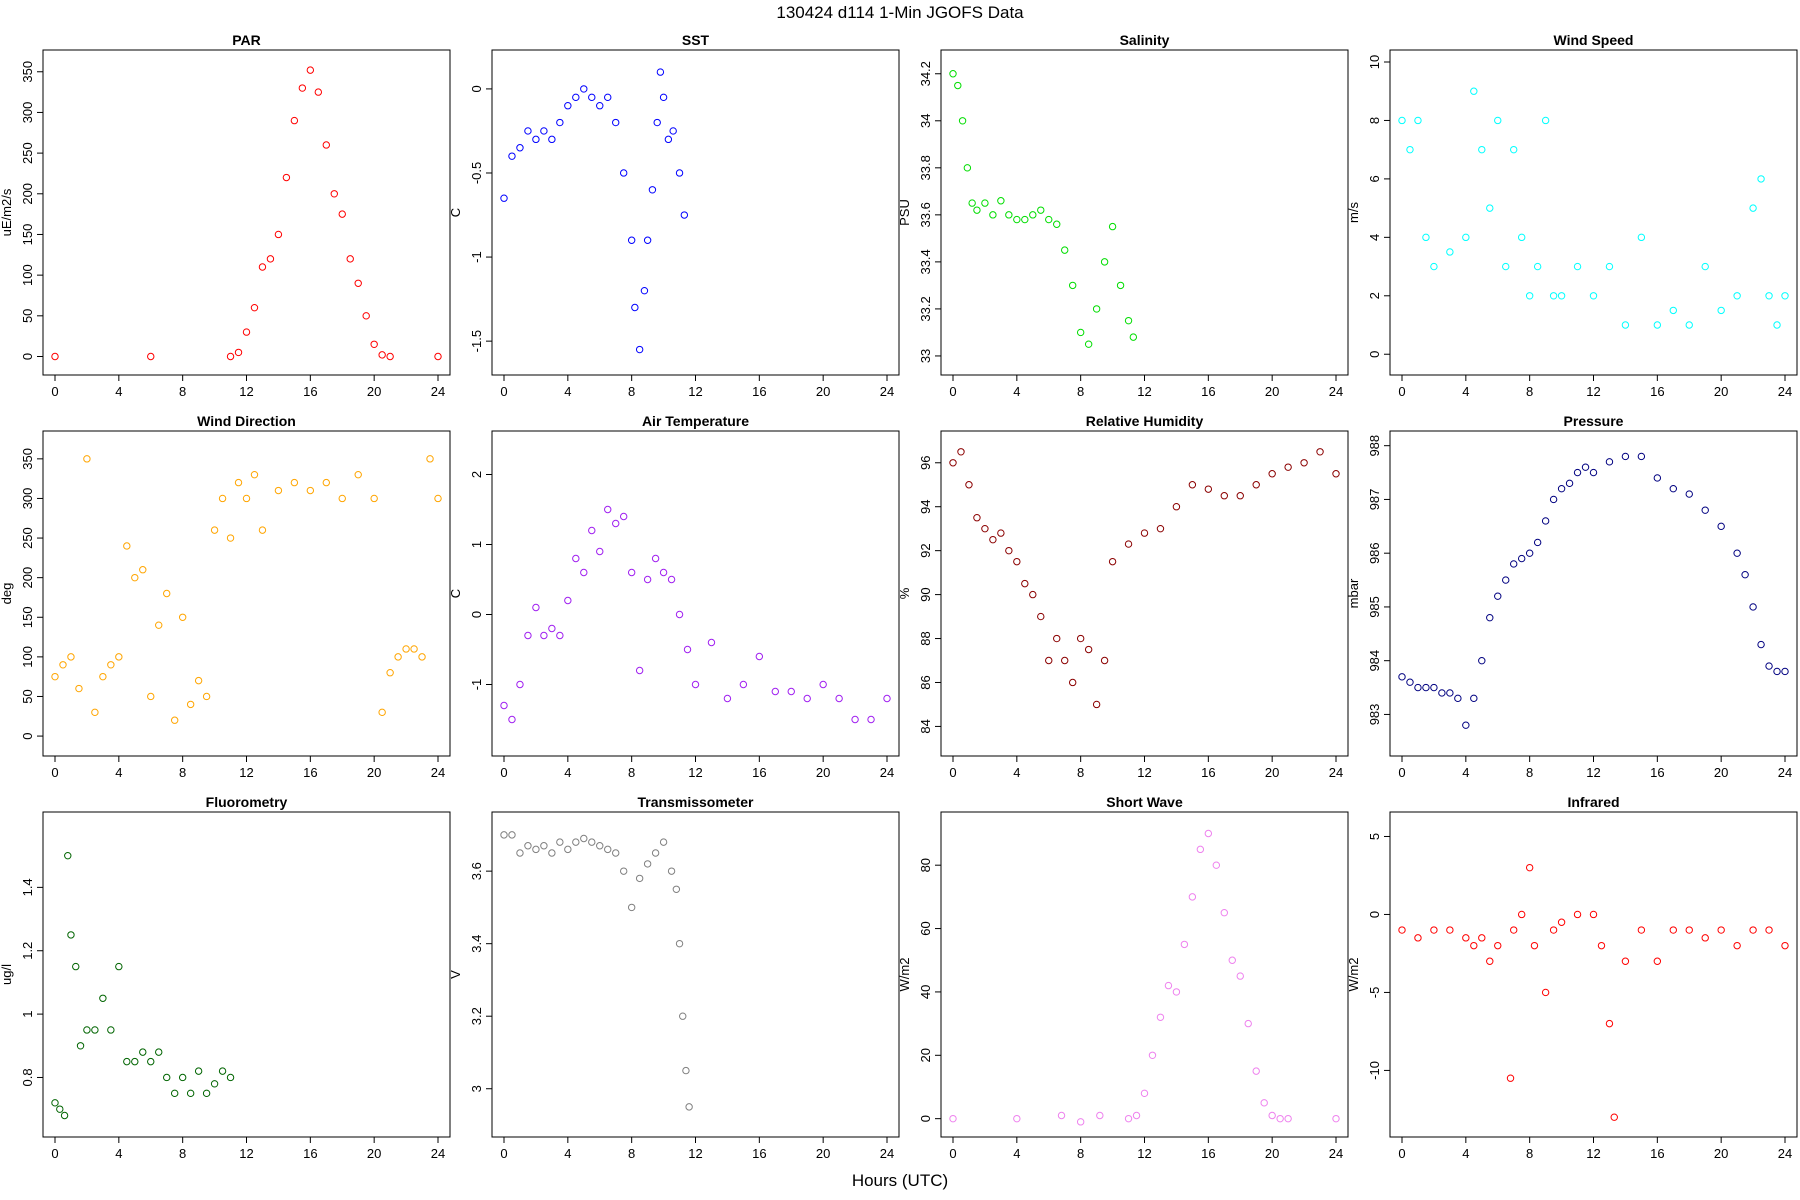 The width and height of the screenshot is (1800, 1200). Describe the element at coordinates (925, 550) in the screenshot. I see `relative-humidity-y-tick-label: 92` at that location.